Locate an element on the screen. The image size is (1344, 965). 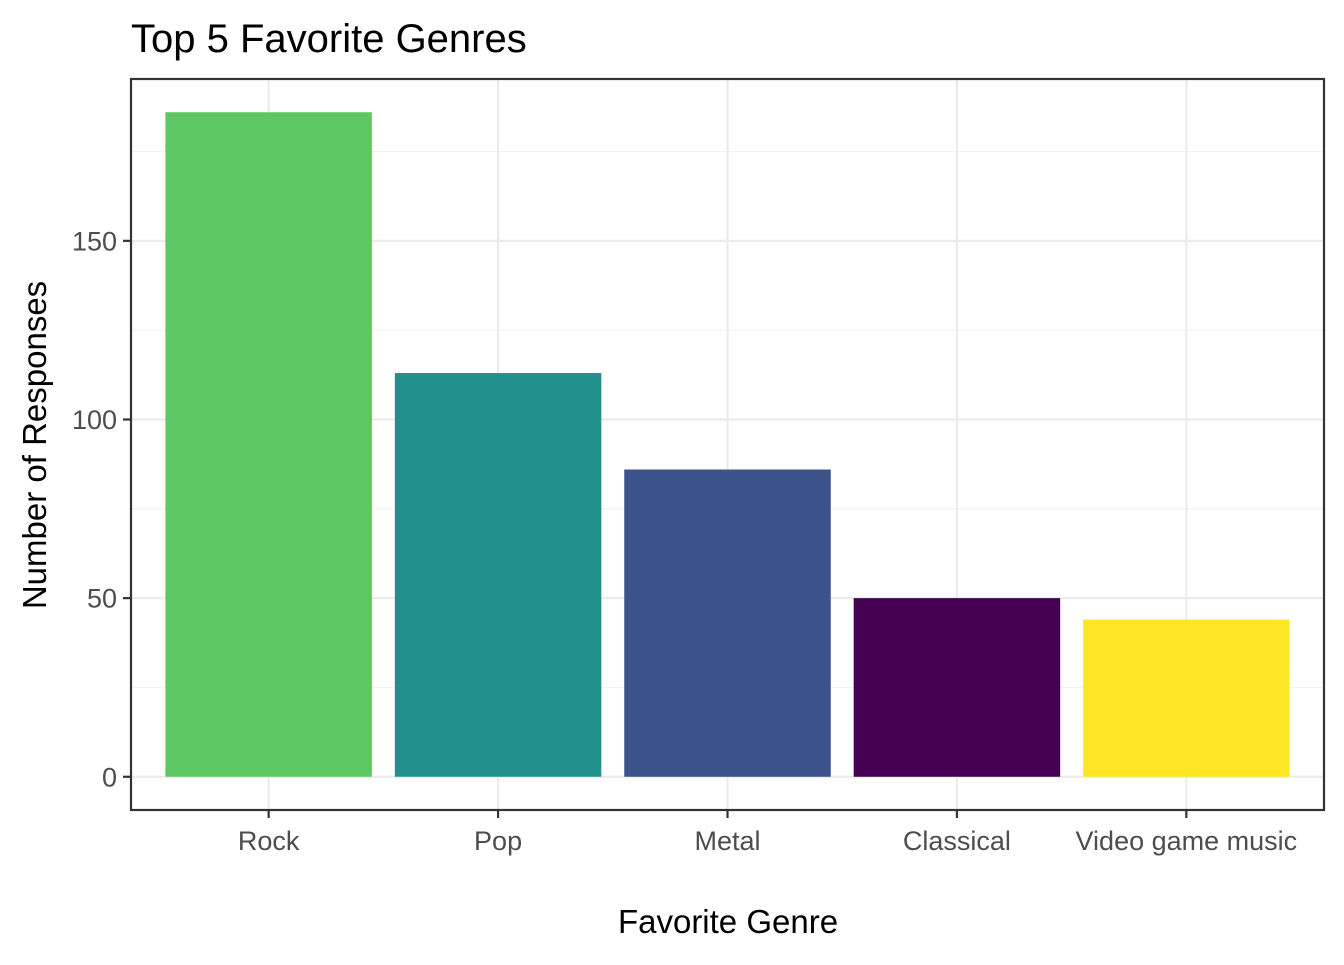
y-tick-label: 0 is located at coordinates (109, 777).